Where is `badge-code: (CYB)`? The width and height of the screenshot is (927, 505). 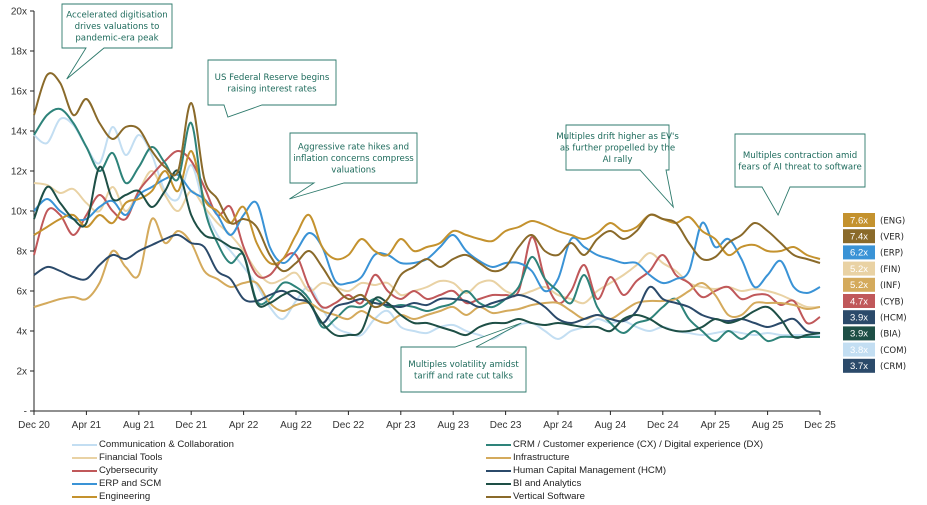 badge-code: (CYB) is located at coordinates (892, 302).